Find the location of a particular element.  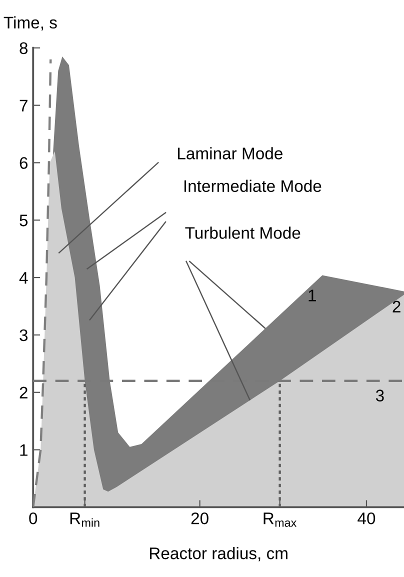

x-tick-label: R$_{max}$ is located at coordinates (280, 519).